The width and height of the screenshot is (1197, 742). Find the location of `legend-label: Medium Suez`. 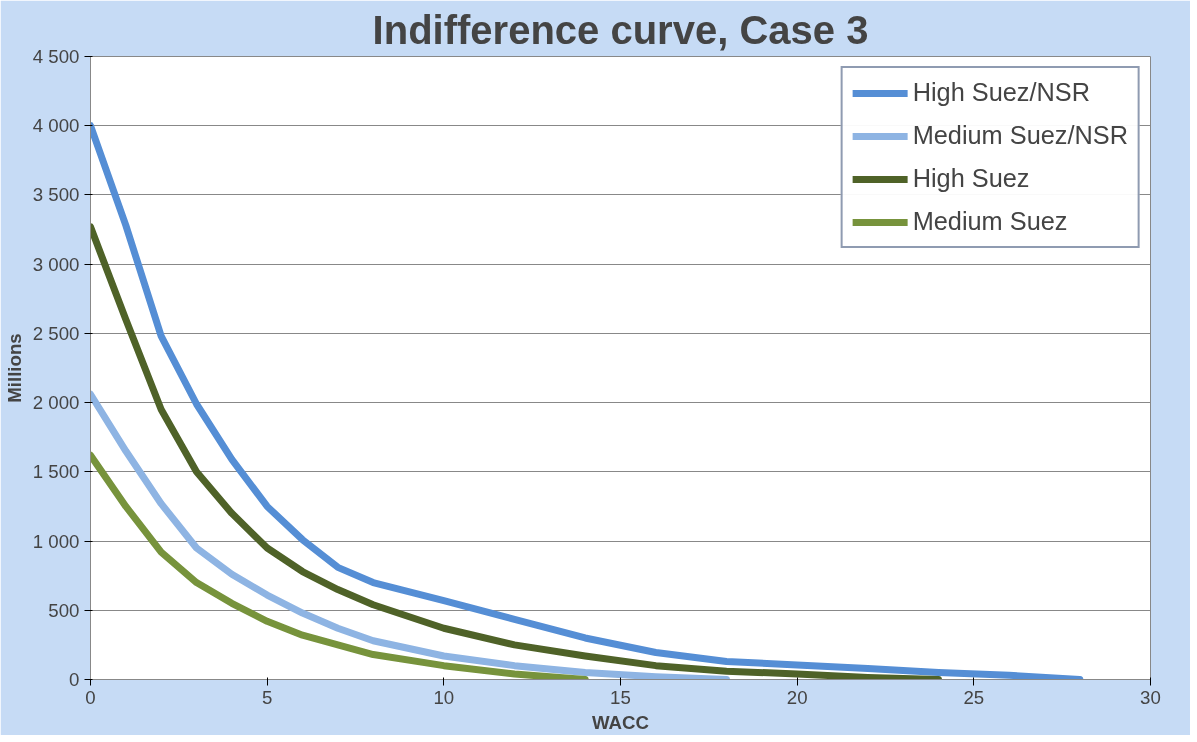

legend-label: Medium Suez is located at coordinates (990, 221).